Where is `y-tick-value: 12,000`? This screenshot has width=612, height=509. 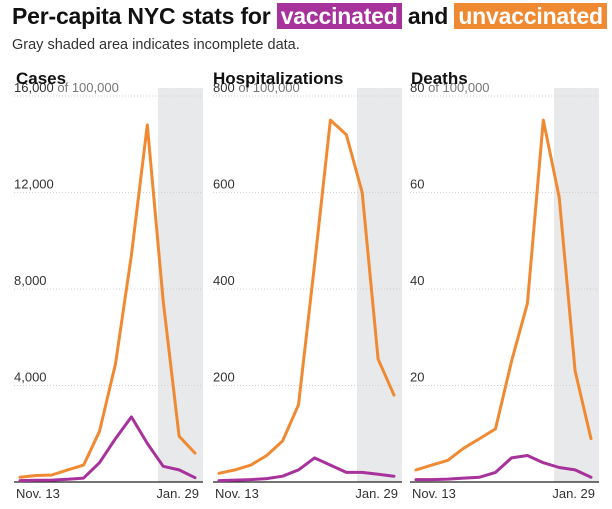 y-tick-value: 12,000 is located at coordinates (34, 184).